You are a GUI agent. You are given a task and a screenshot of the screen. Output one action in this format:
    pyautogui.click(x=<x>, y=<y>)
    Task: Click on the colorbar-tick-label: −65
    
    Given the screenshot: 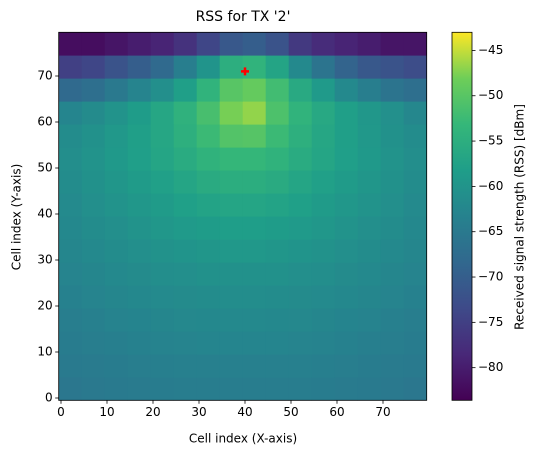 What is the action you would take?
    pyautogui.click(x=490, y=231)
    